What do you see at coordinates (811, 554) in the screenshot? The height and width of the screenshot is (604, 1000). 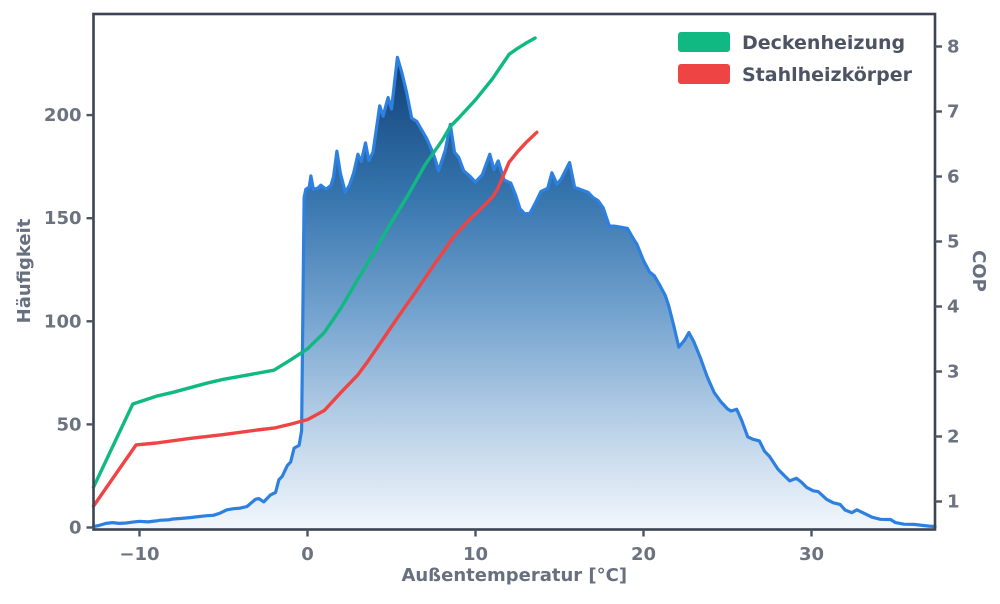 I see `x-axis-tick-label: 30` at bounding box center [811, 554].